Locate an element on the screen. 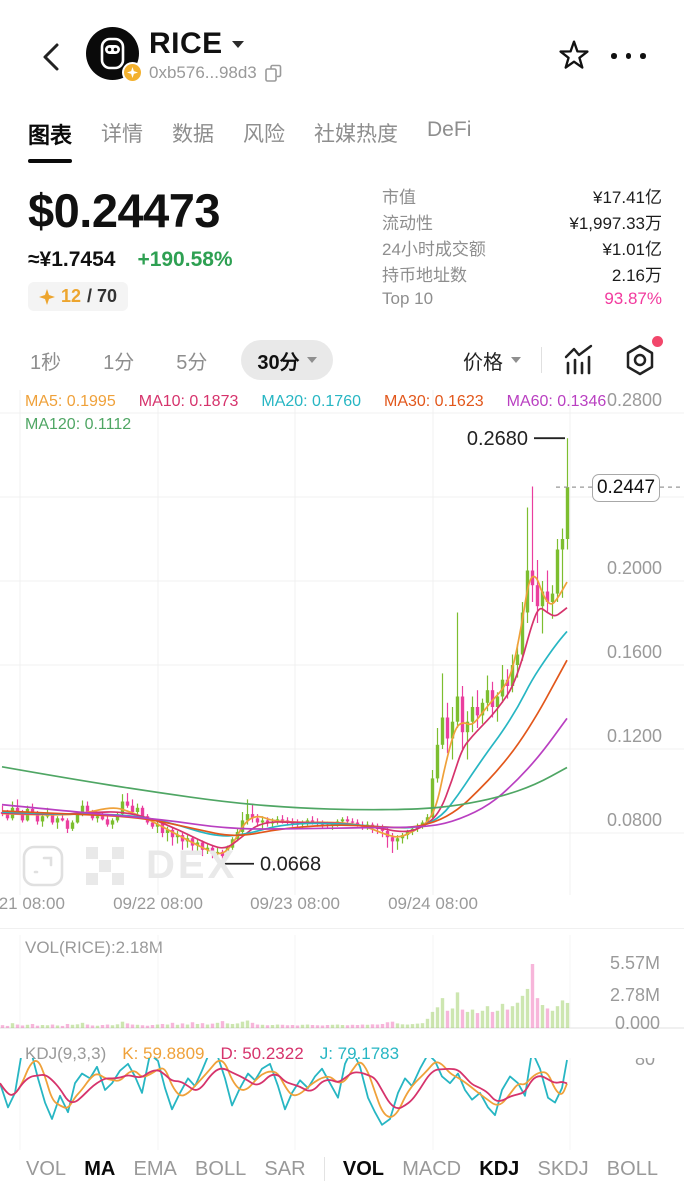  fullscreen-icon is located at coordinates (43, 866).